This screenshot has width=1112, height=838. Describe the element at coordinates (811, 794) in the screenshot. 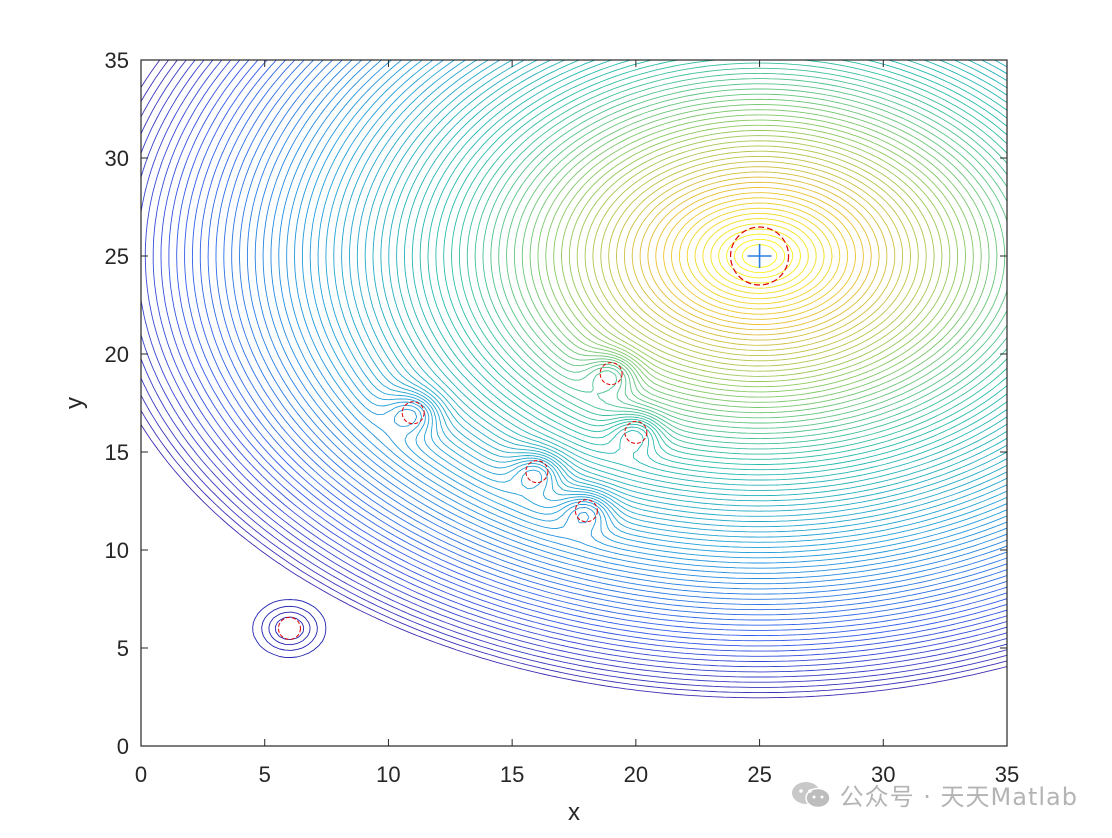

I see `wechat-icon` at that location.